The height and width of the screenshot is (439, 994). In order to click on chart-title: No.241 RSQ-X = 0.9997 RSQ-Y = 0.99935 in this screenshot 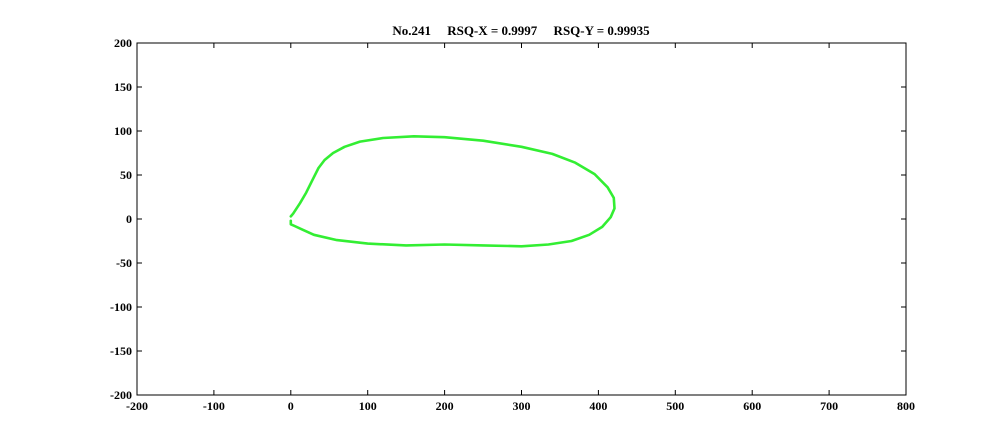, I will do `click(521, 30)`.